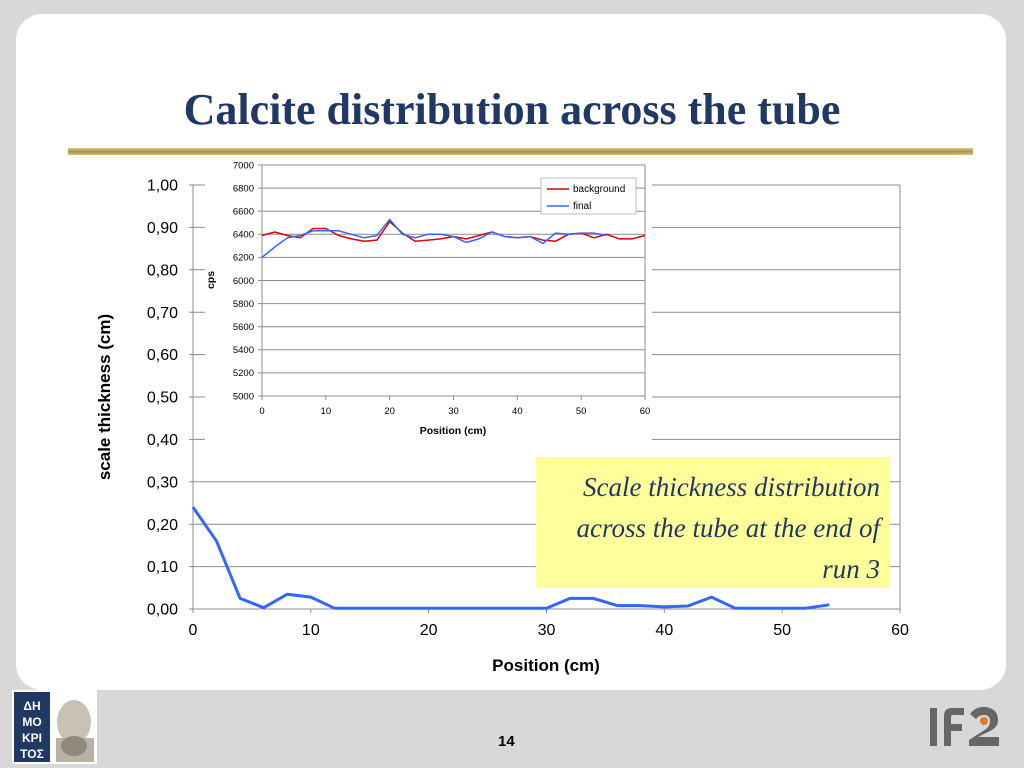 Image resolution: width=1024 pixels, height=768 pixels. Describe the element at coordinates (31, 706) in the screenshot. I see `svg-text: ΔΗ` at that location.